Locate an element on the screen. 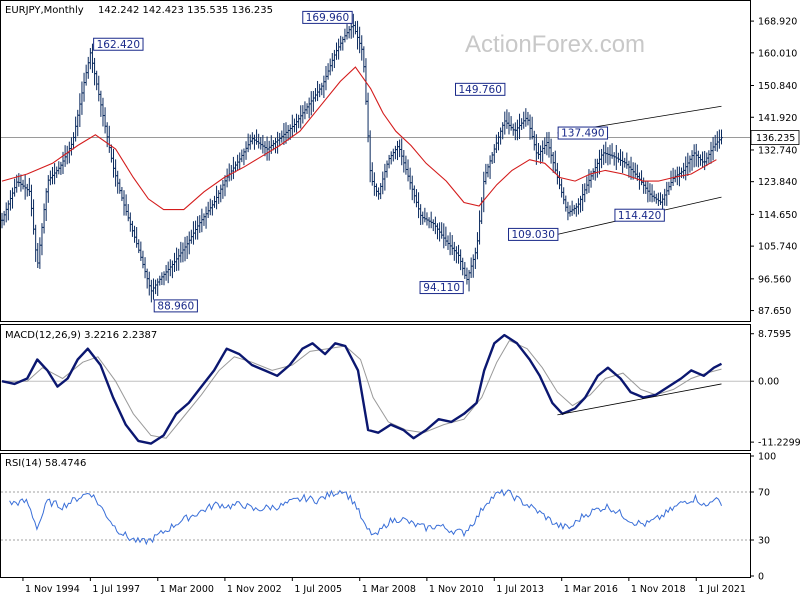 This screenshot has width=800, height=600. annotation-label: 169.960 is located at coordinates (327, 18).